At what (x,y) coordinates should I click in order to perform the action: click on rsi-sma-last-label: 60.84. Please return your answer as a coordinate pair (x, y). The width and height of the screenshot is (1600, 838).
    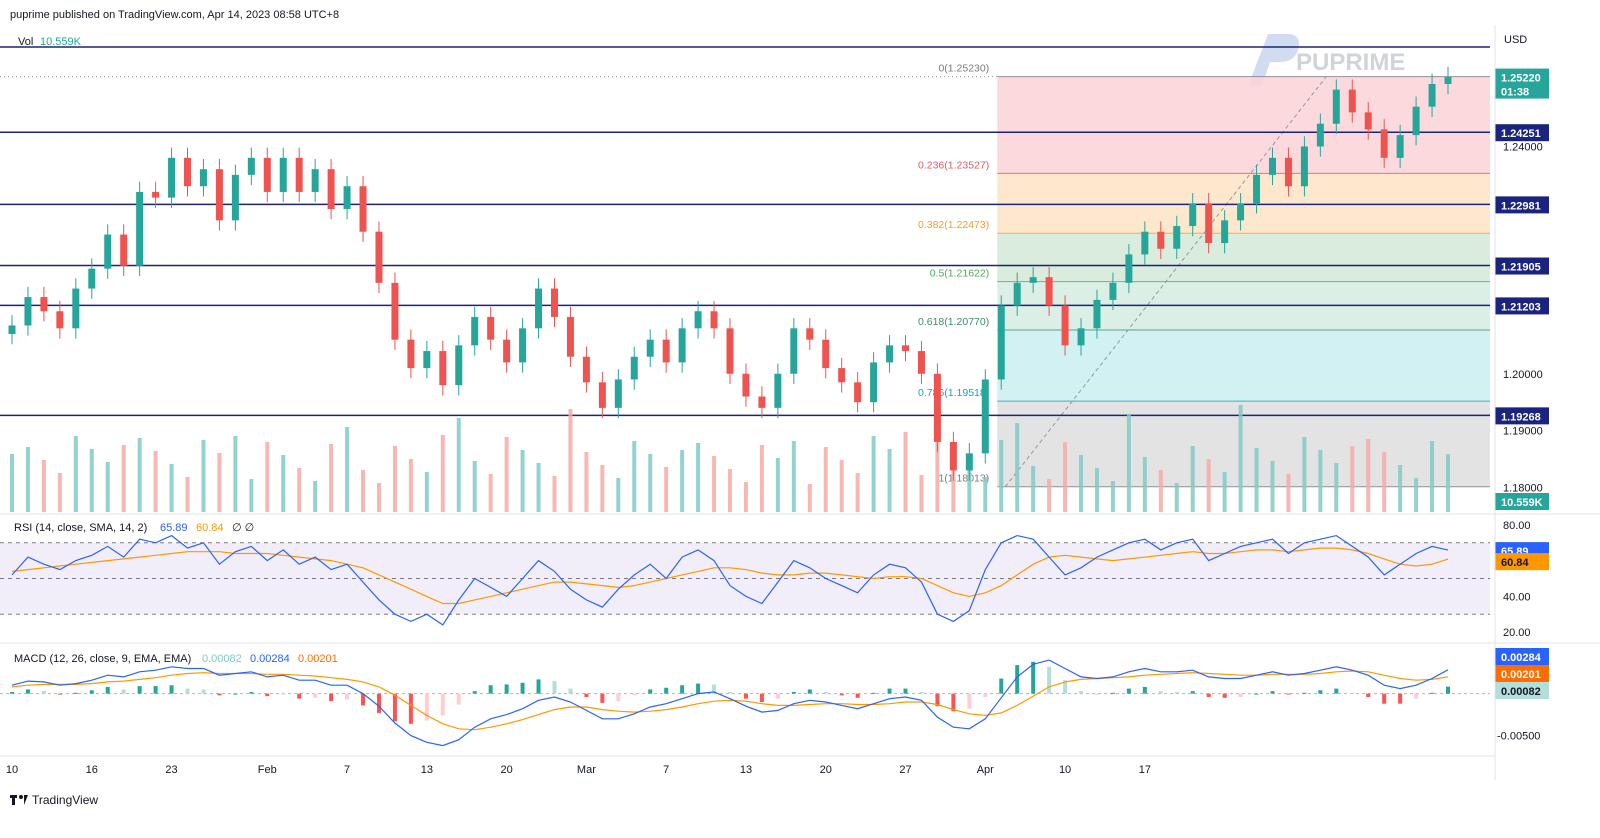
    Looking at the image, I should click on (1522, 562).